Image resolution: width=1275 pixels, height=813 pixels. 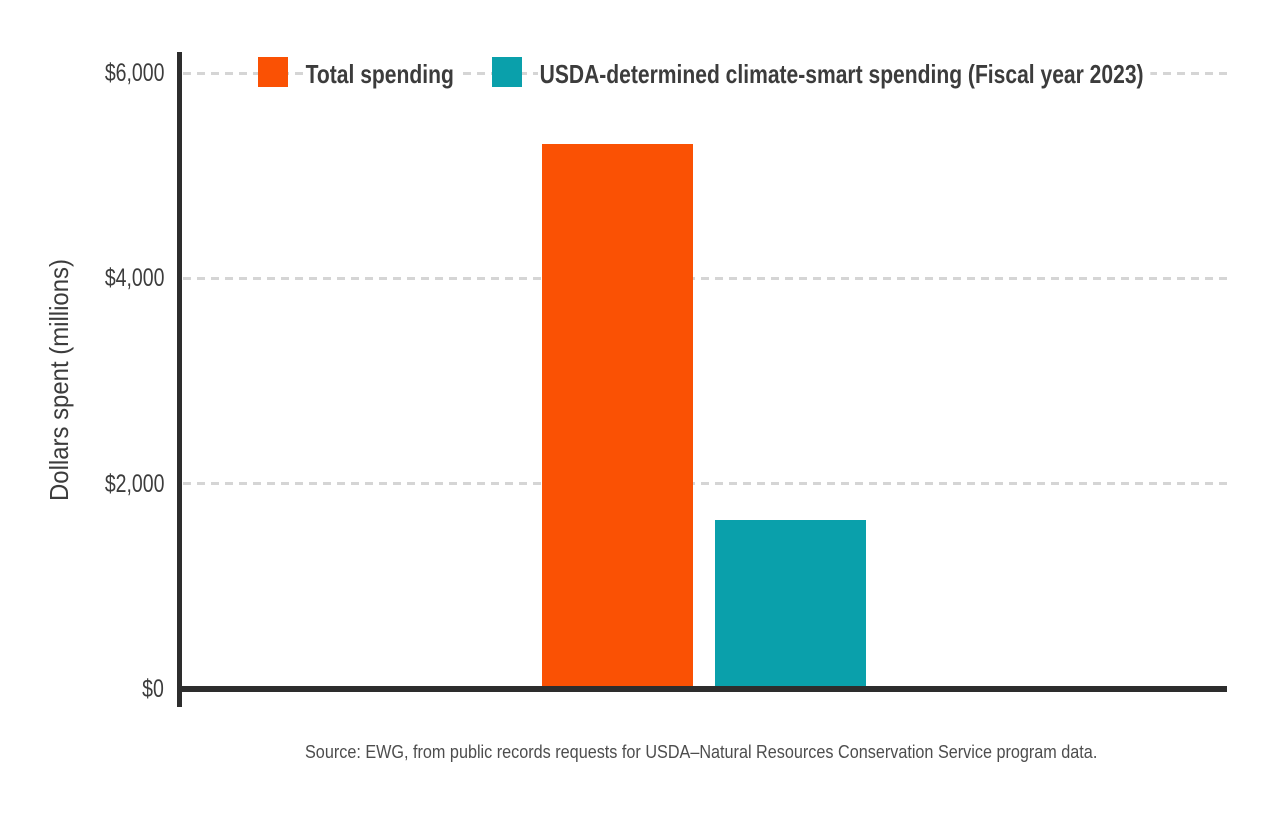 I want to click on bar-usda-determined-climate, so click(x=790, y=604).